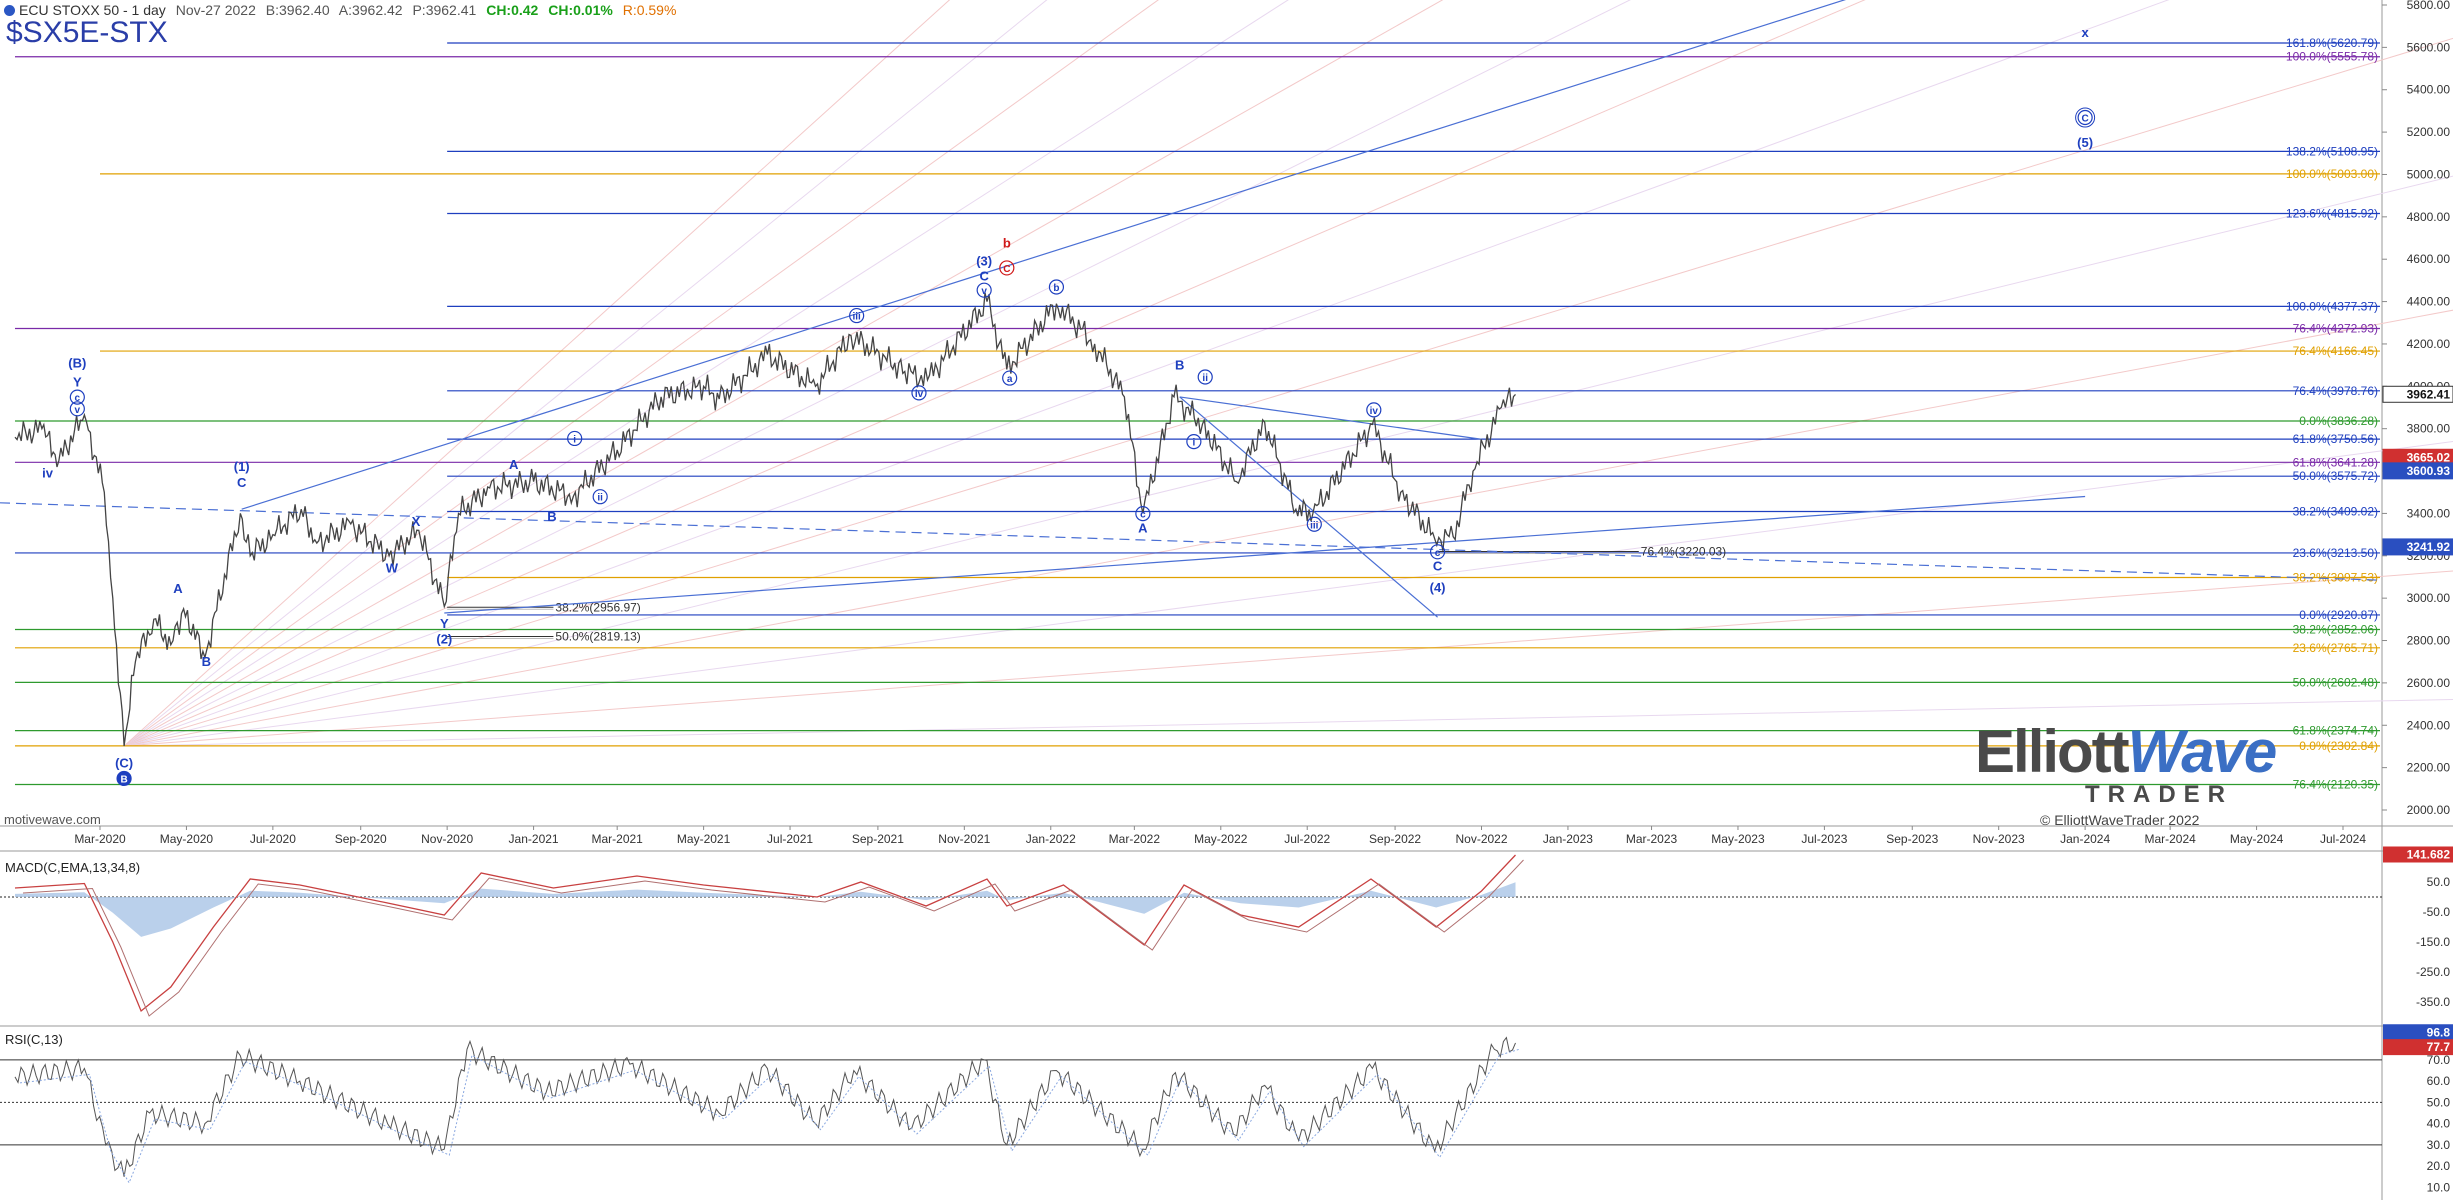 The height and width of the screenshot is (1200, 2453). Describe the element at coordinates (2335, 439) in the screenshot. I see `fib-level-label: 61.8%(3750.56)` at that location.